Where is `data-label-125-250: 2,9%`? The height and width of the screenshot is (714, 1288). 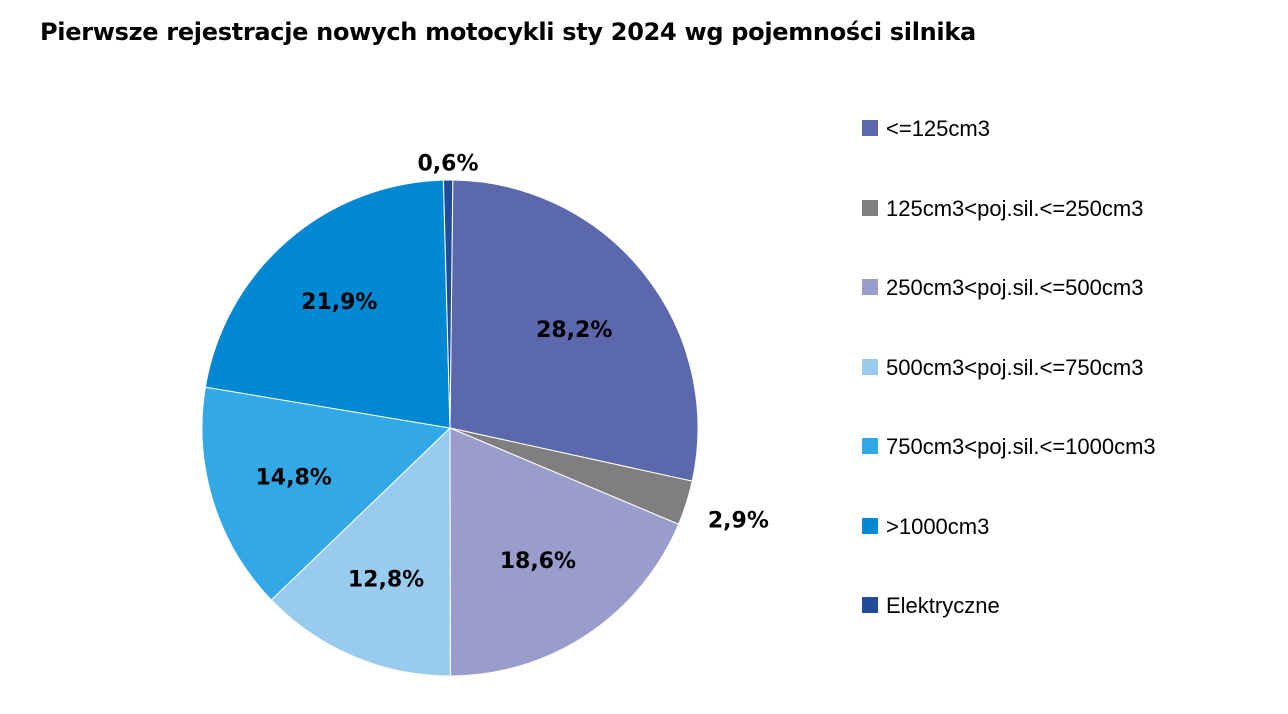 data-label-125-250: 2,9% is located at coordinates (738, 521).